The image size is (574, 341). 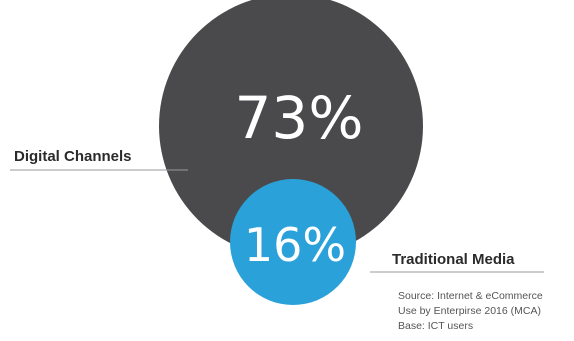 I want to click on digital-channels-value: 73%, so click(x=299, y=118).